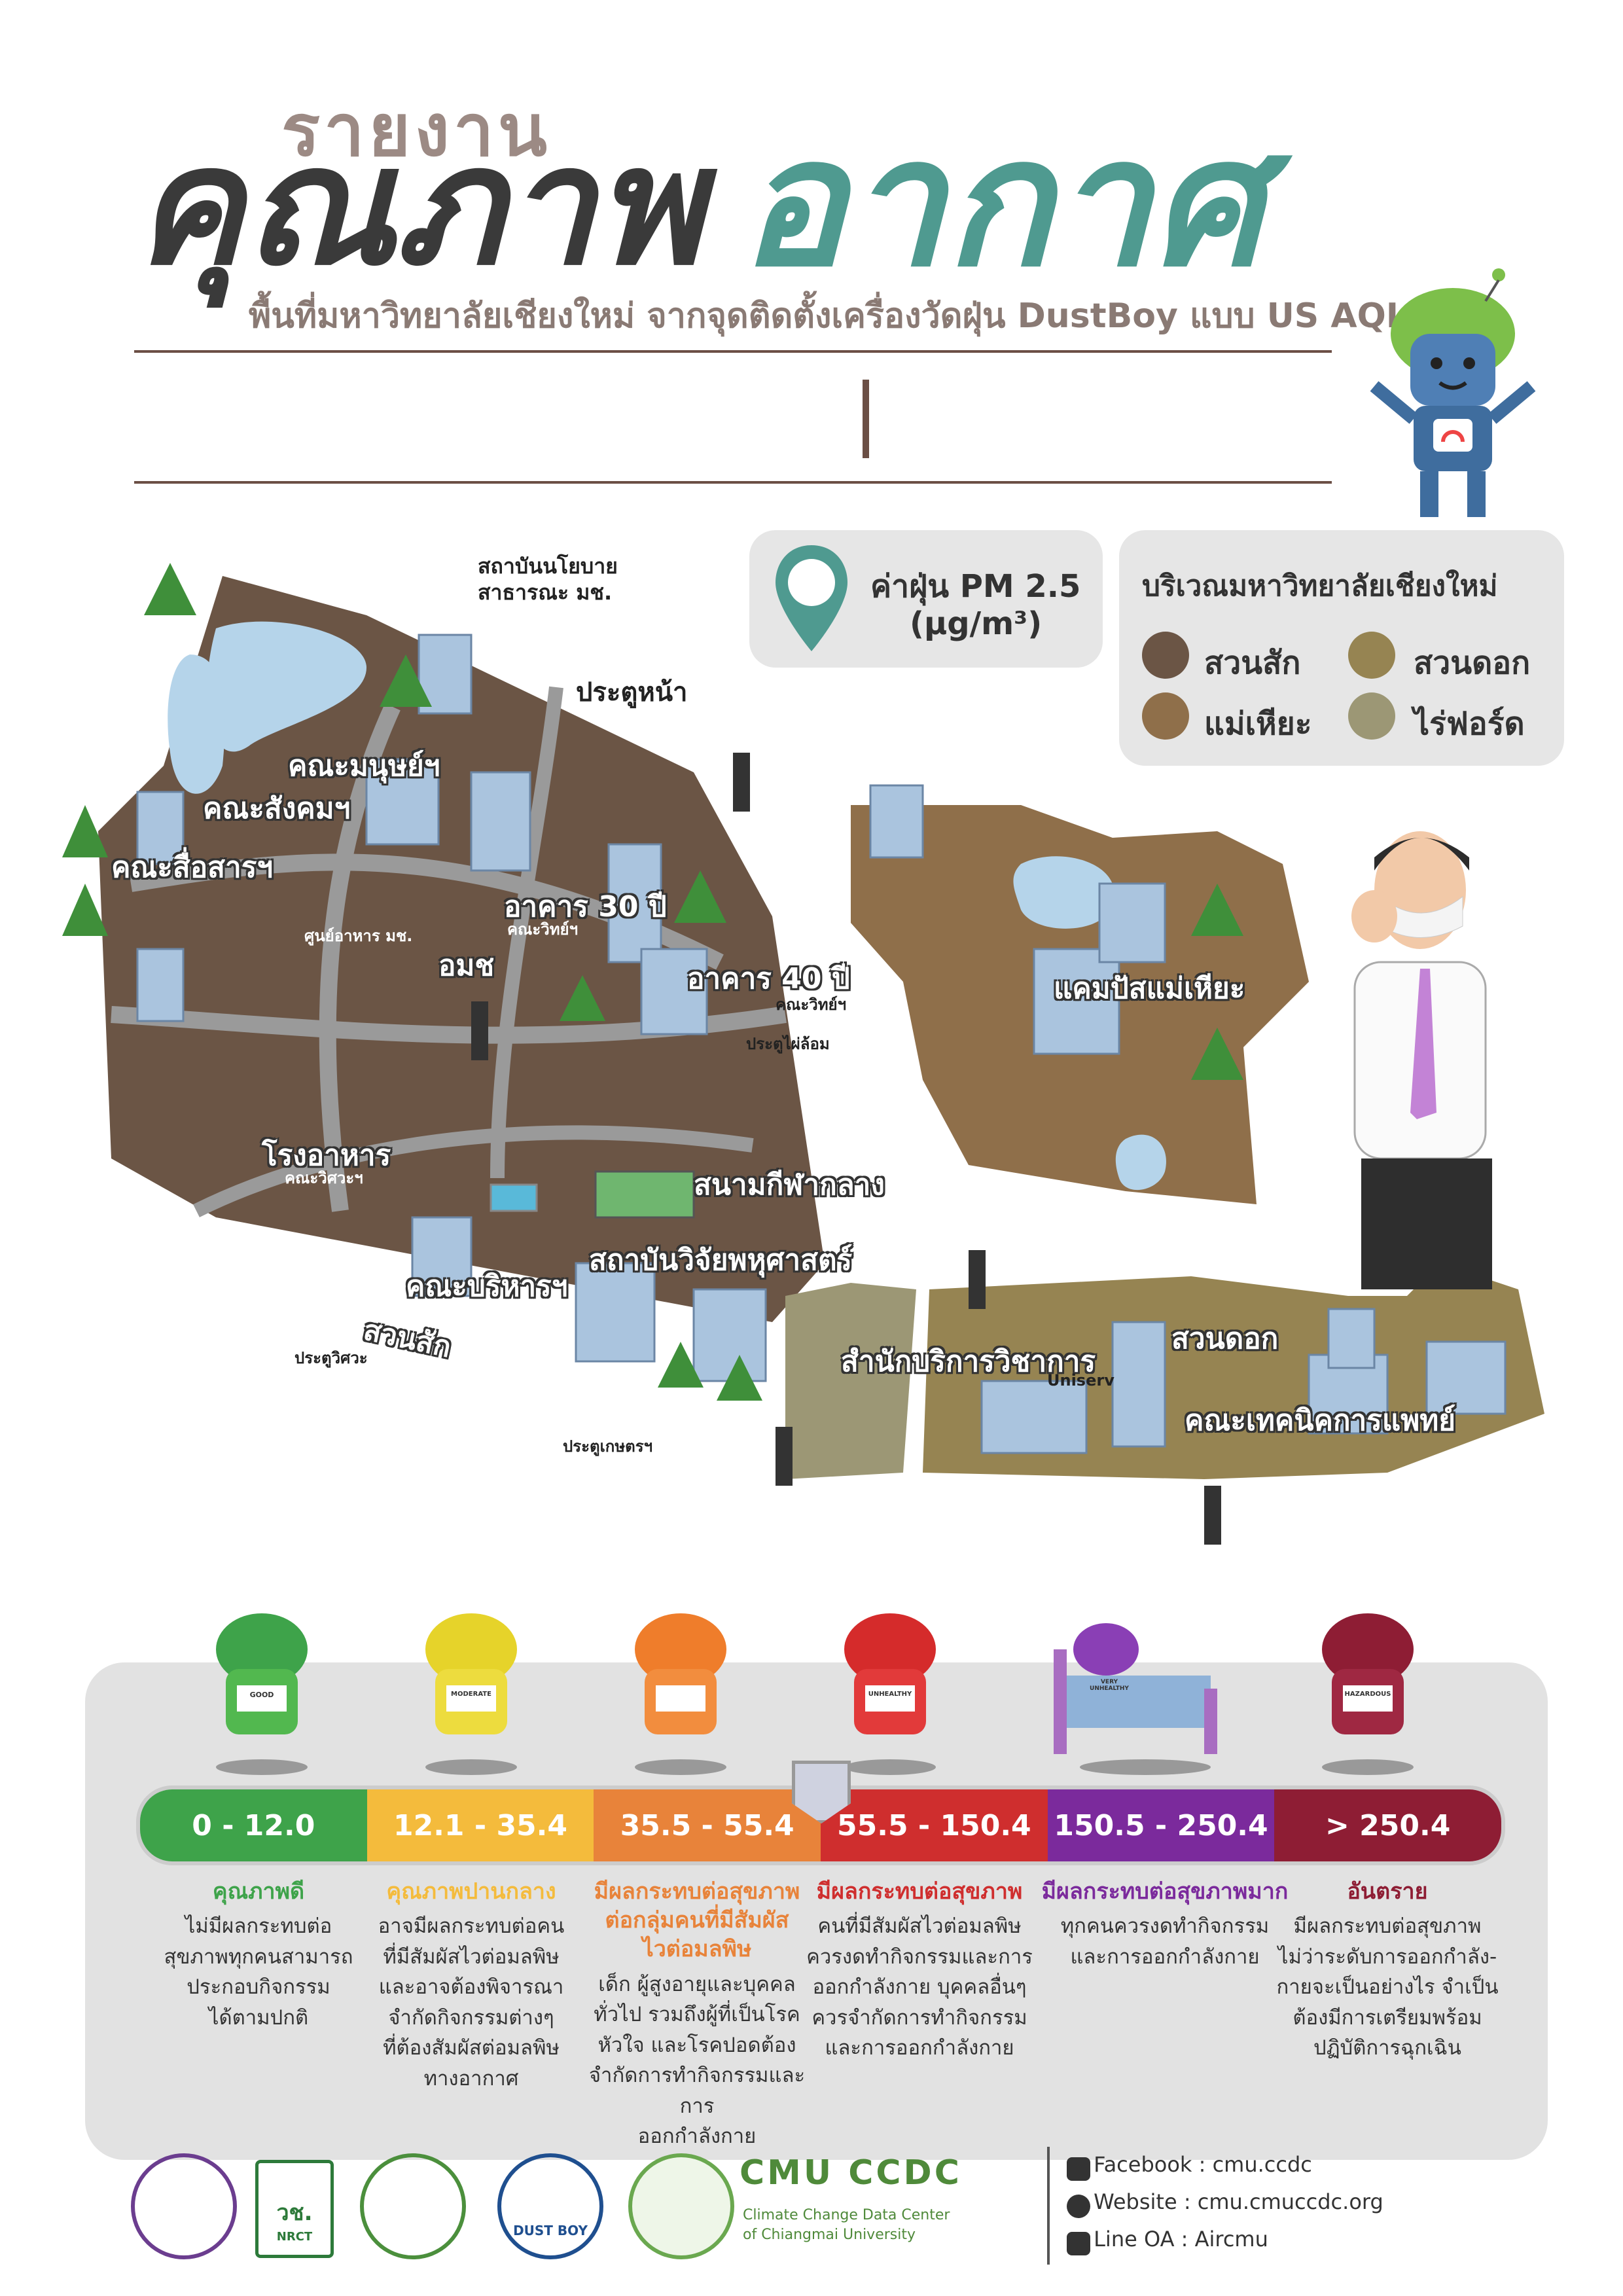 Image resolution: width=1623 pixels, height=2296 pixels. Describe the element at coordinates (419, 206) in the screenshot. I see `page-title: คุณภาพ` at that location.